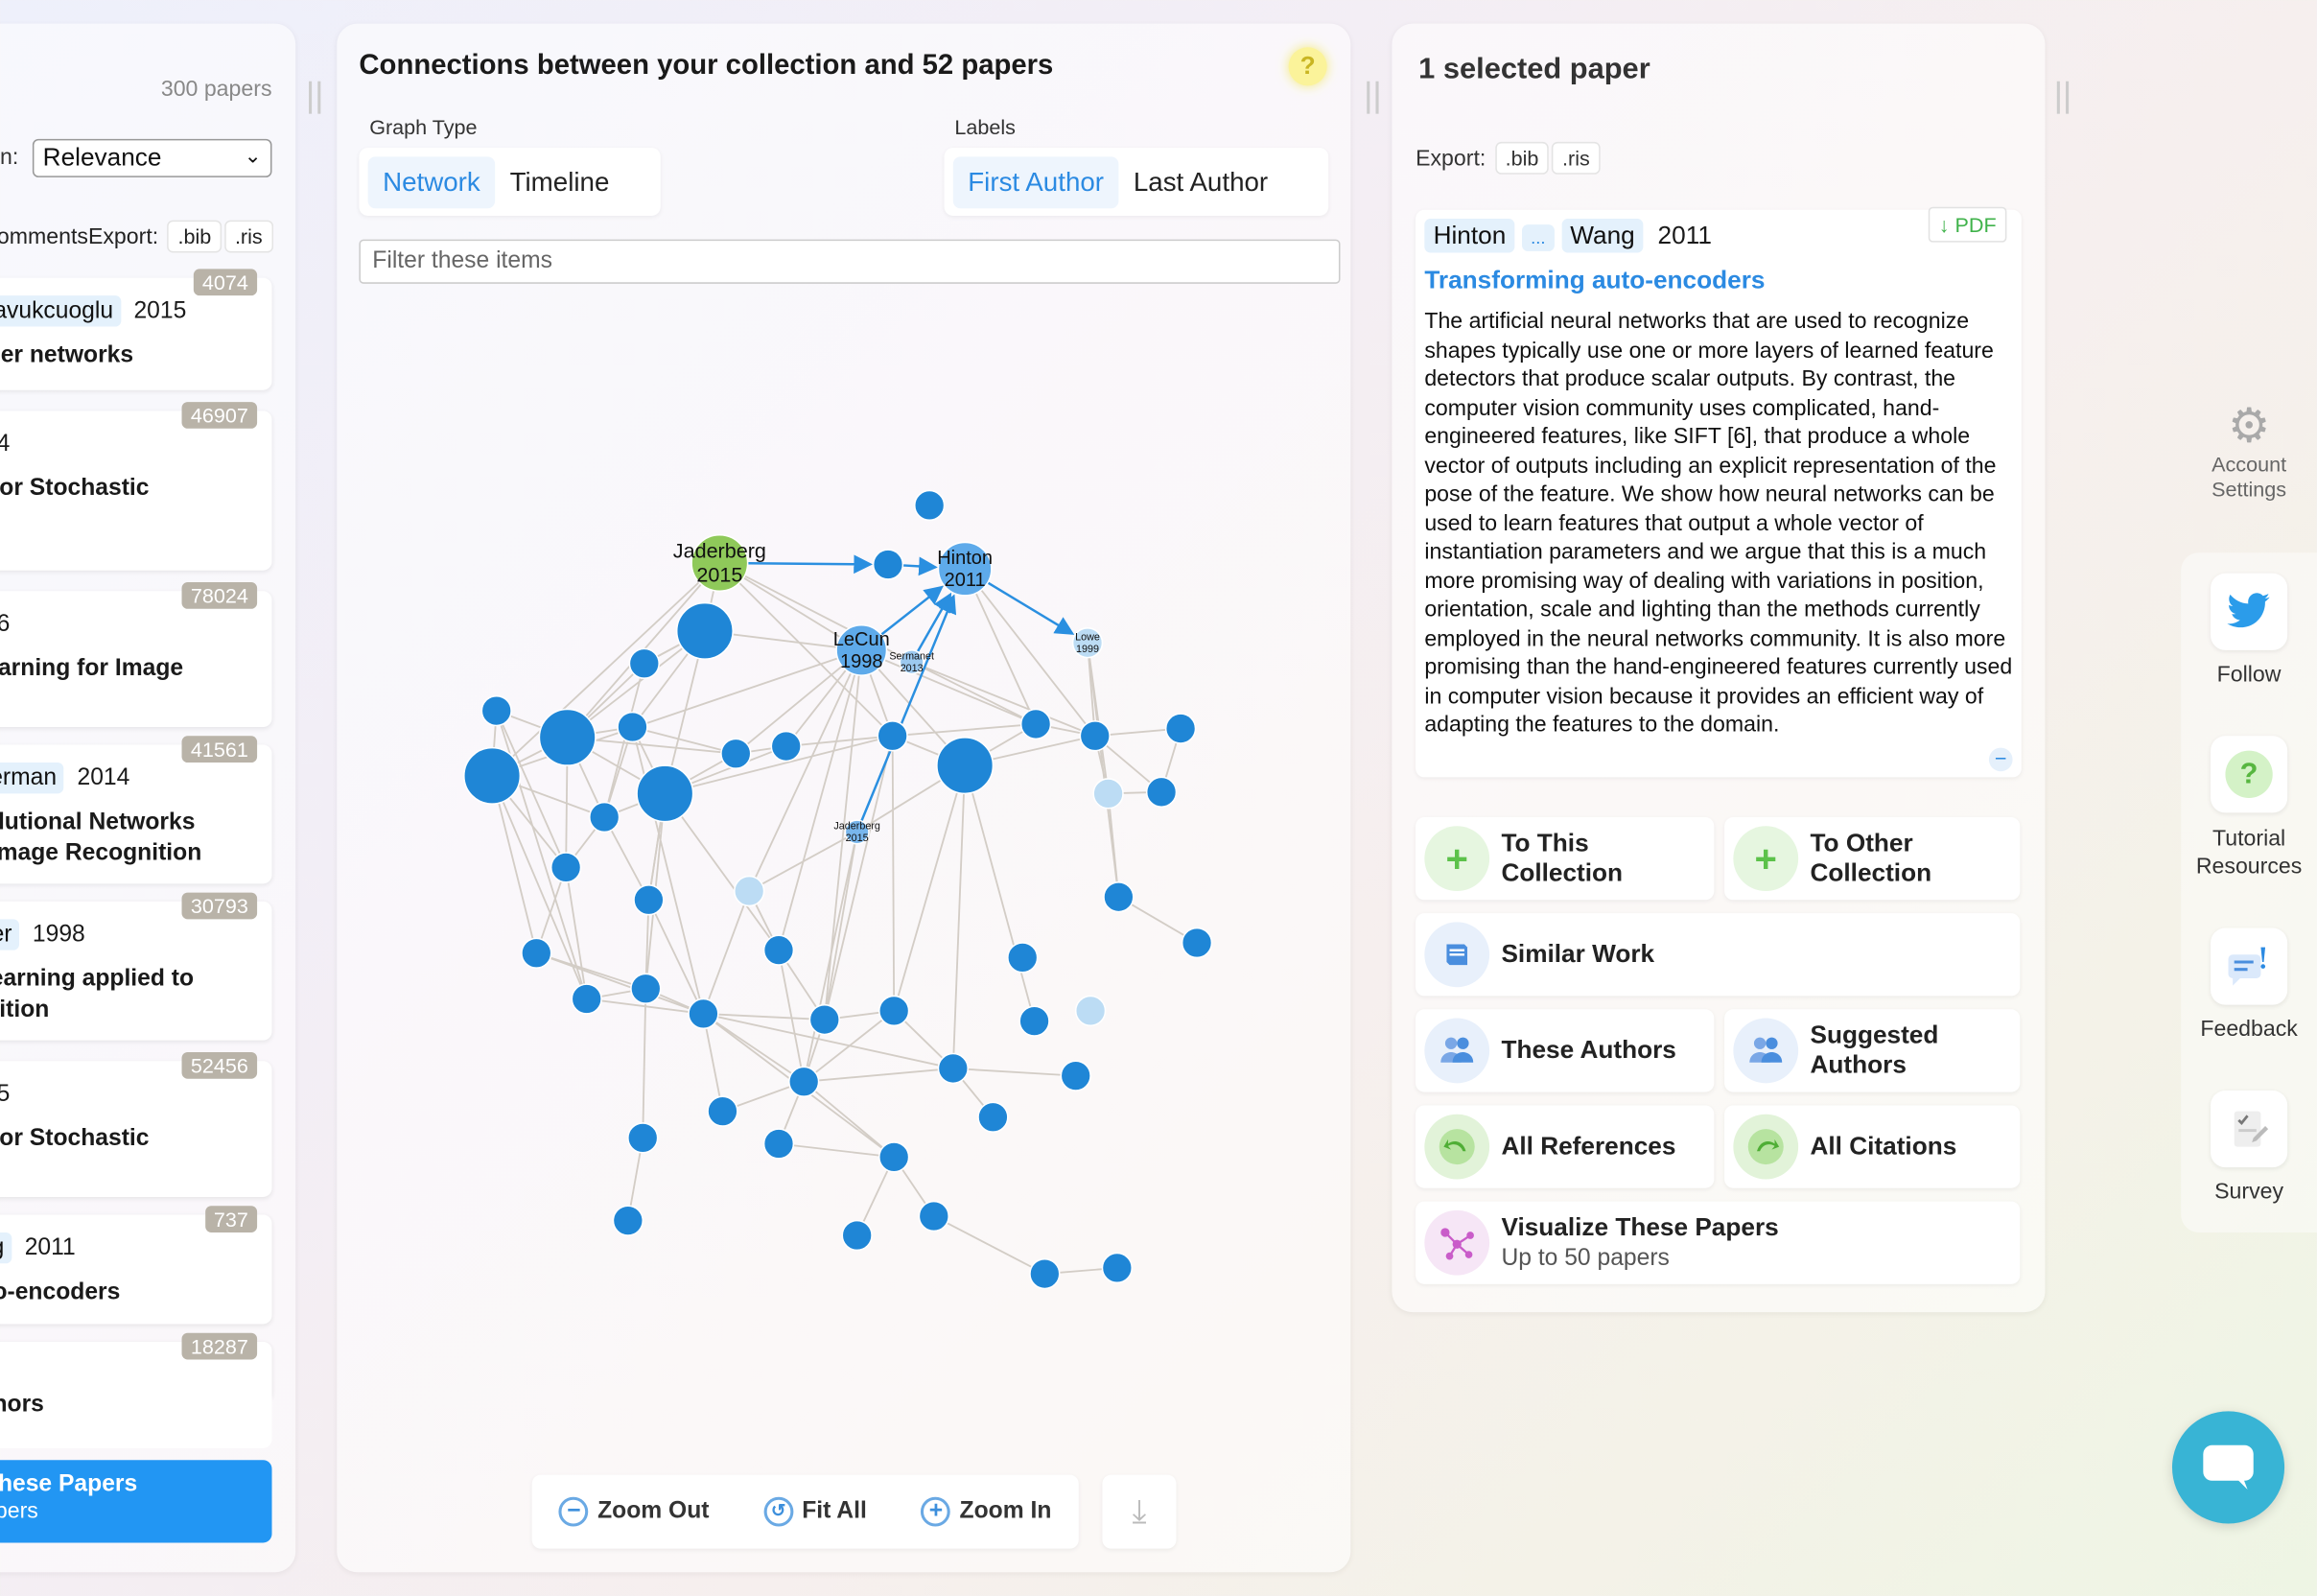 The image size is (2317, 1596). Describe the element at coordinates (559, 181) in the screenshot. I see `graph-type-timeline: Timeline` at that location.